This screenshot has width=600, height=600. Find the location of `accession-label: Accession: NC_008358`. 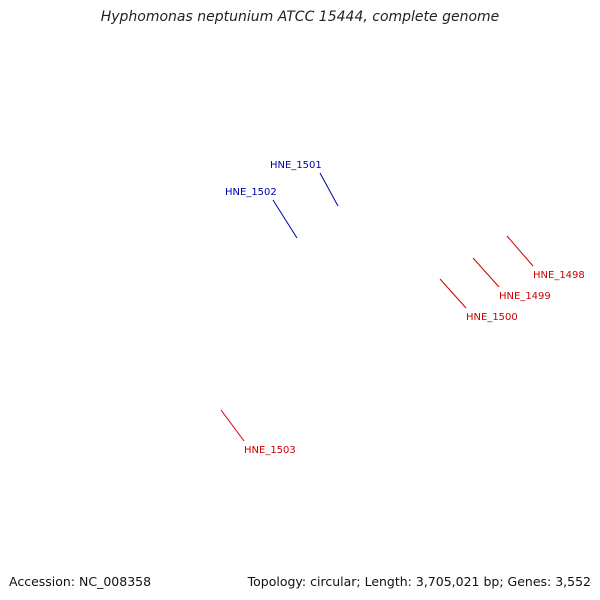

accession-label: Accession: NC_008358 is located at coordinates (80, 581).